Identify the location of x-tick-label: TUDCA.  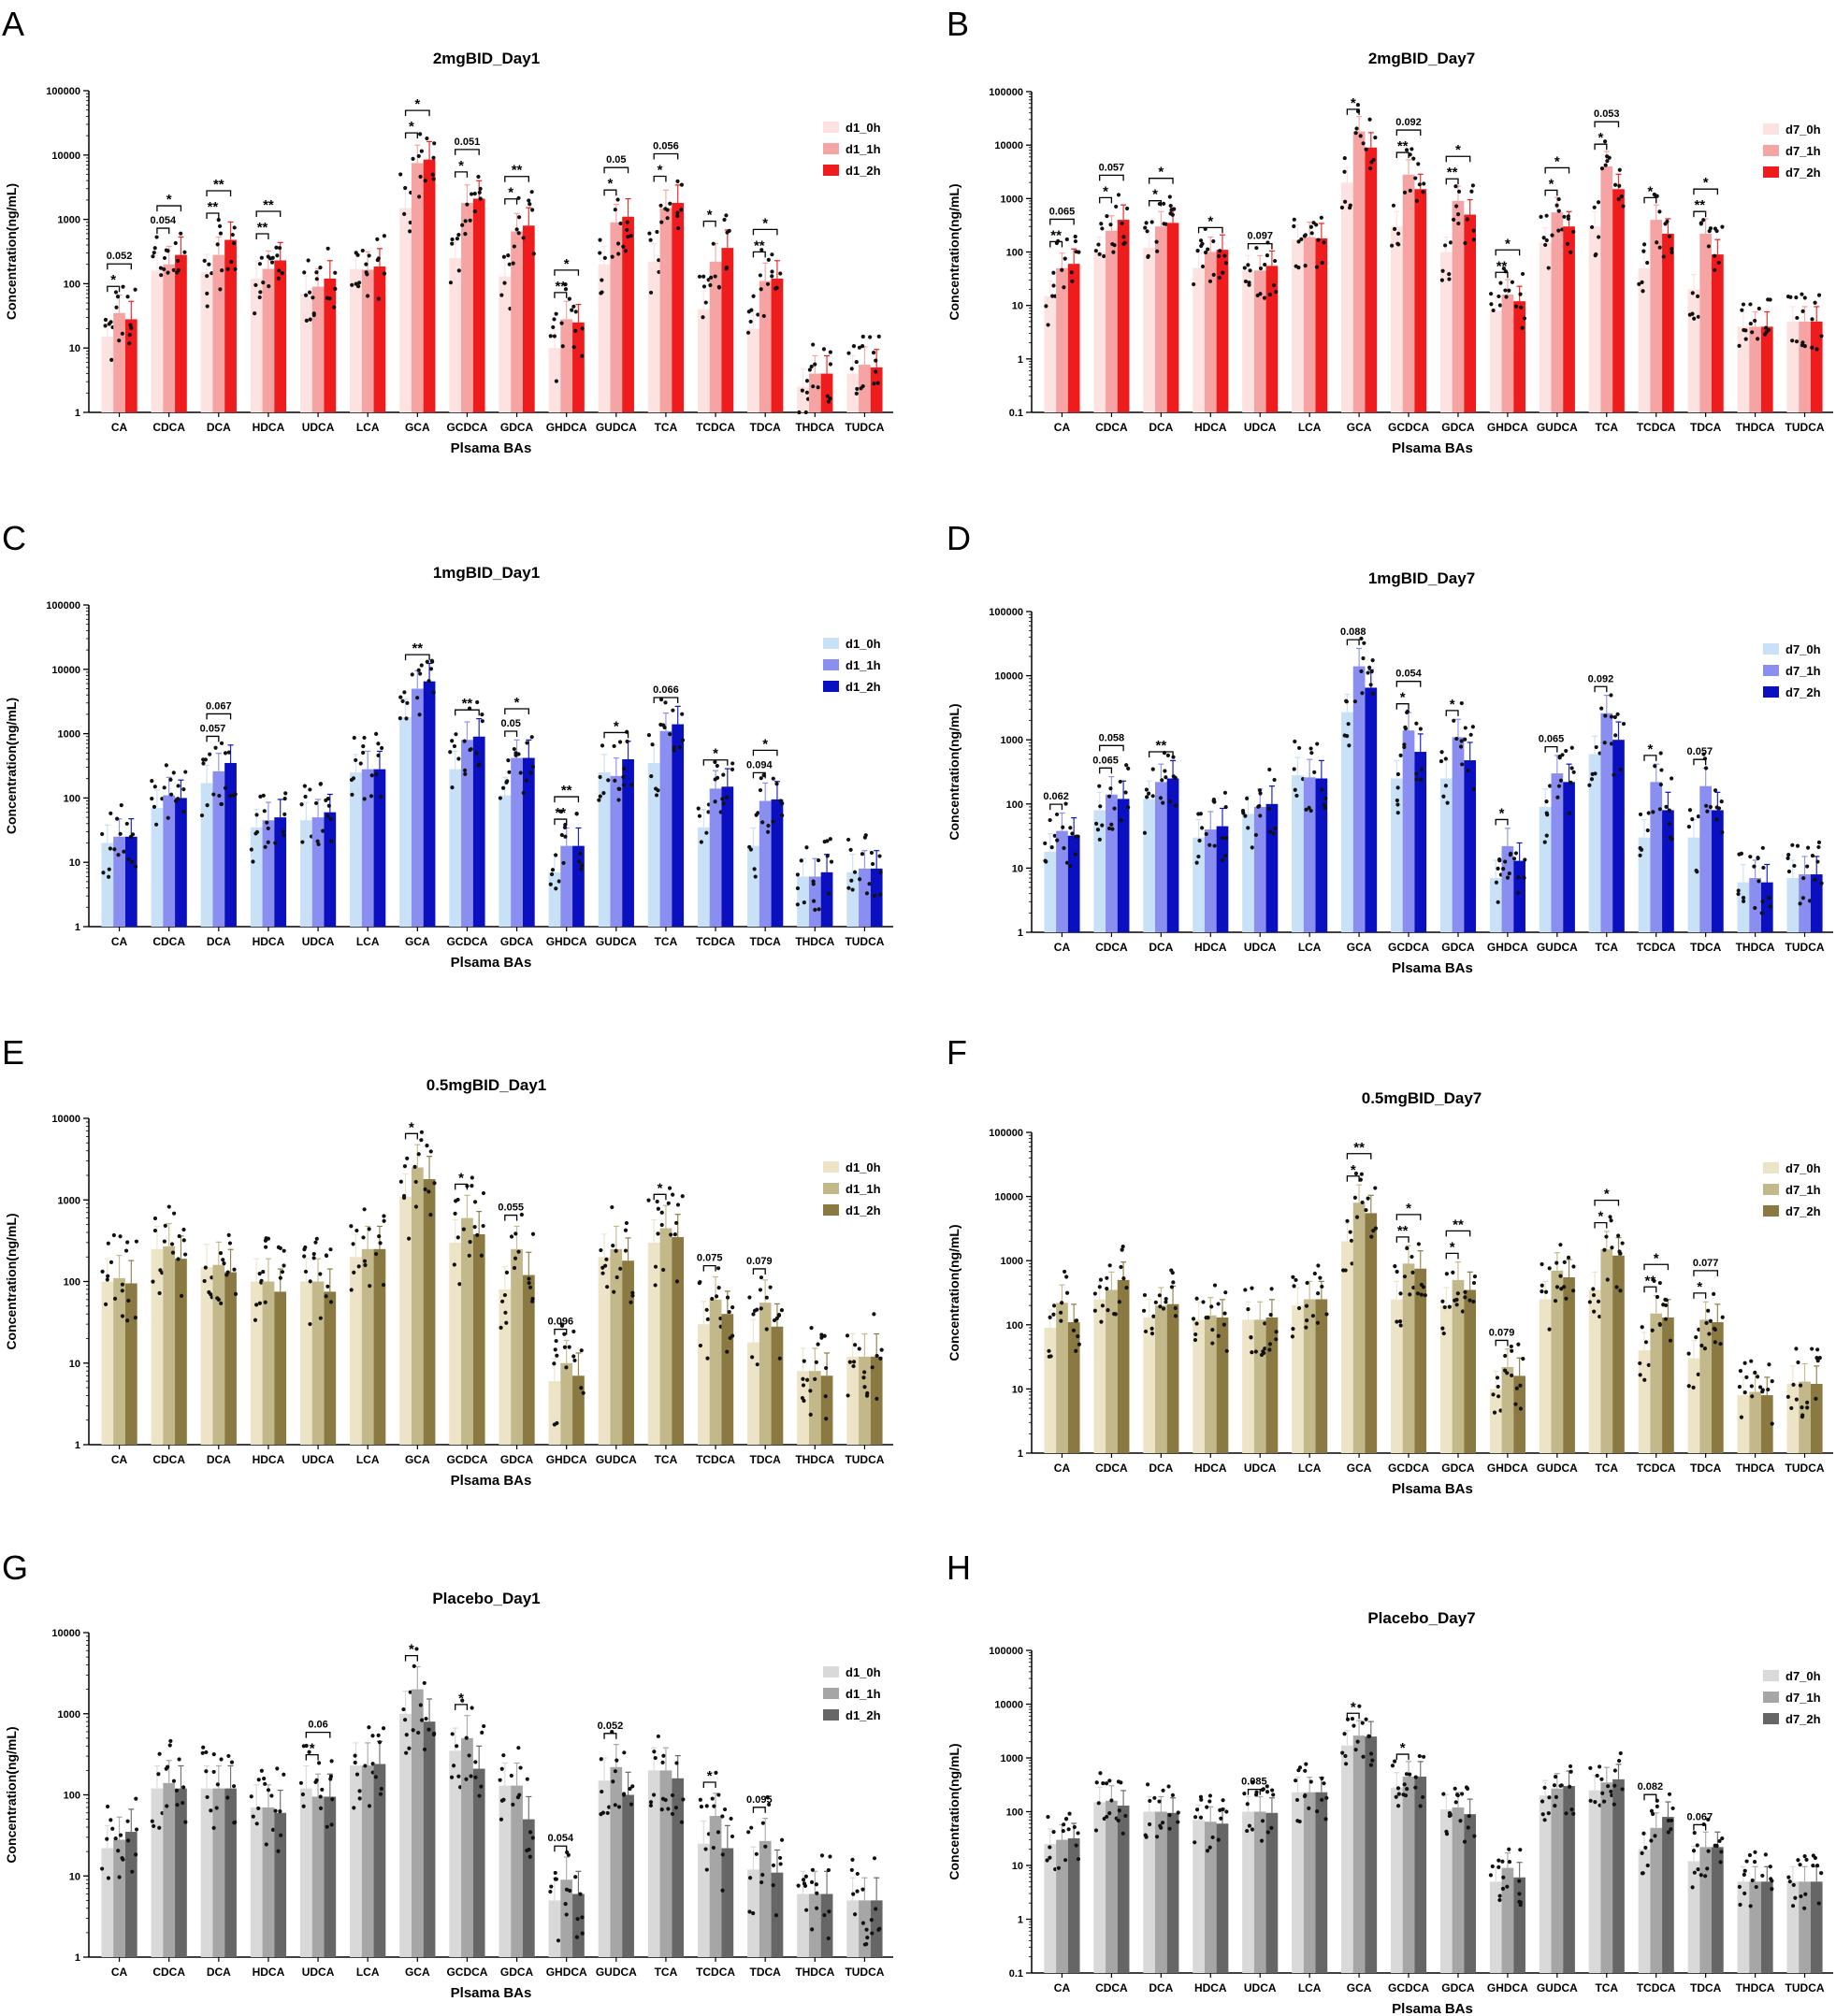
(864, 427).